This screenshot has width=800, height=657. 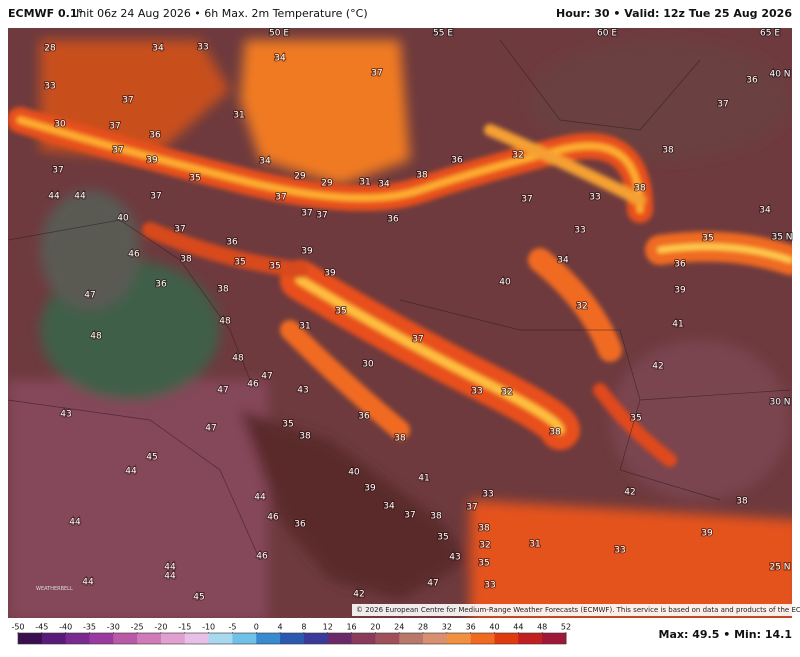 What do you see at coordinates (184, 627) in the screenshot?
I see `colorbar-tick-label: -15` at bounding box center [184, 627].